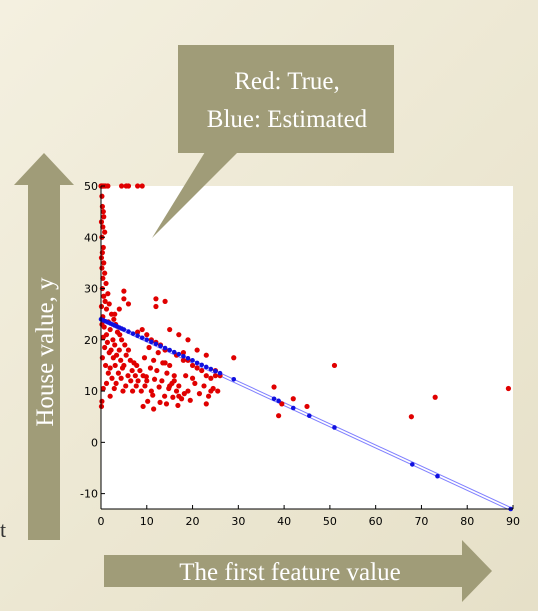 The height and width of the screenshot is (611, 538). I want to click on y-tick-label-6: 50, so click(91, 186).